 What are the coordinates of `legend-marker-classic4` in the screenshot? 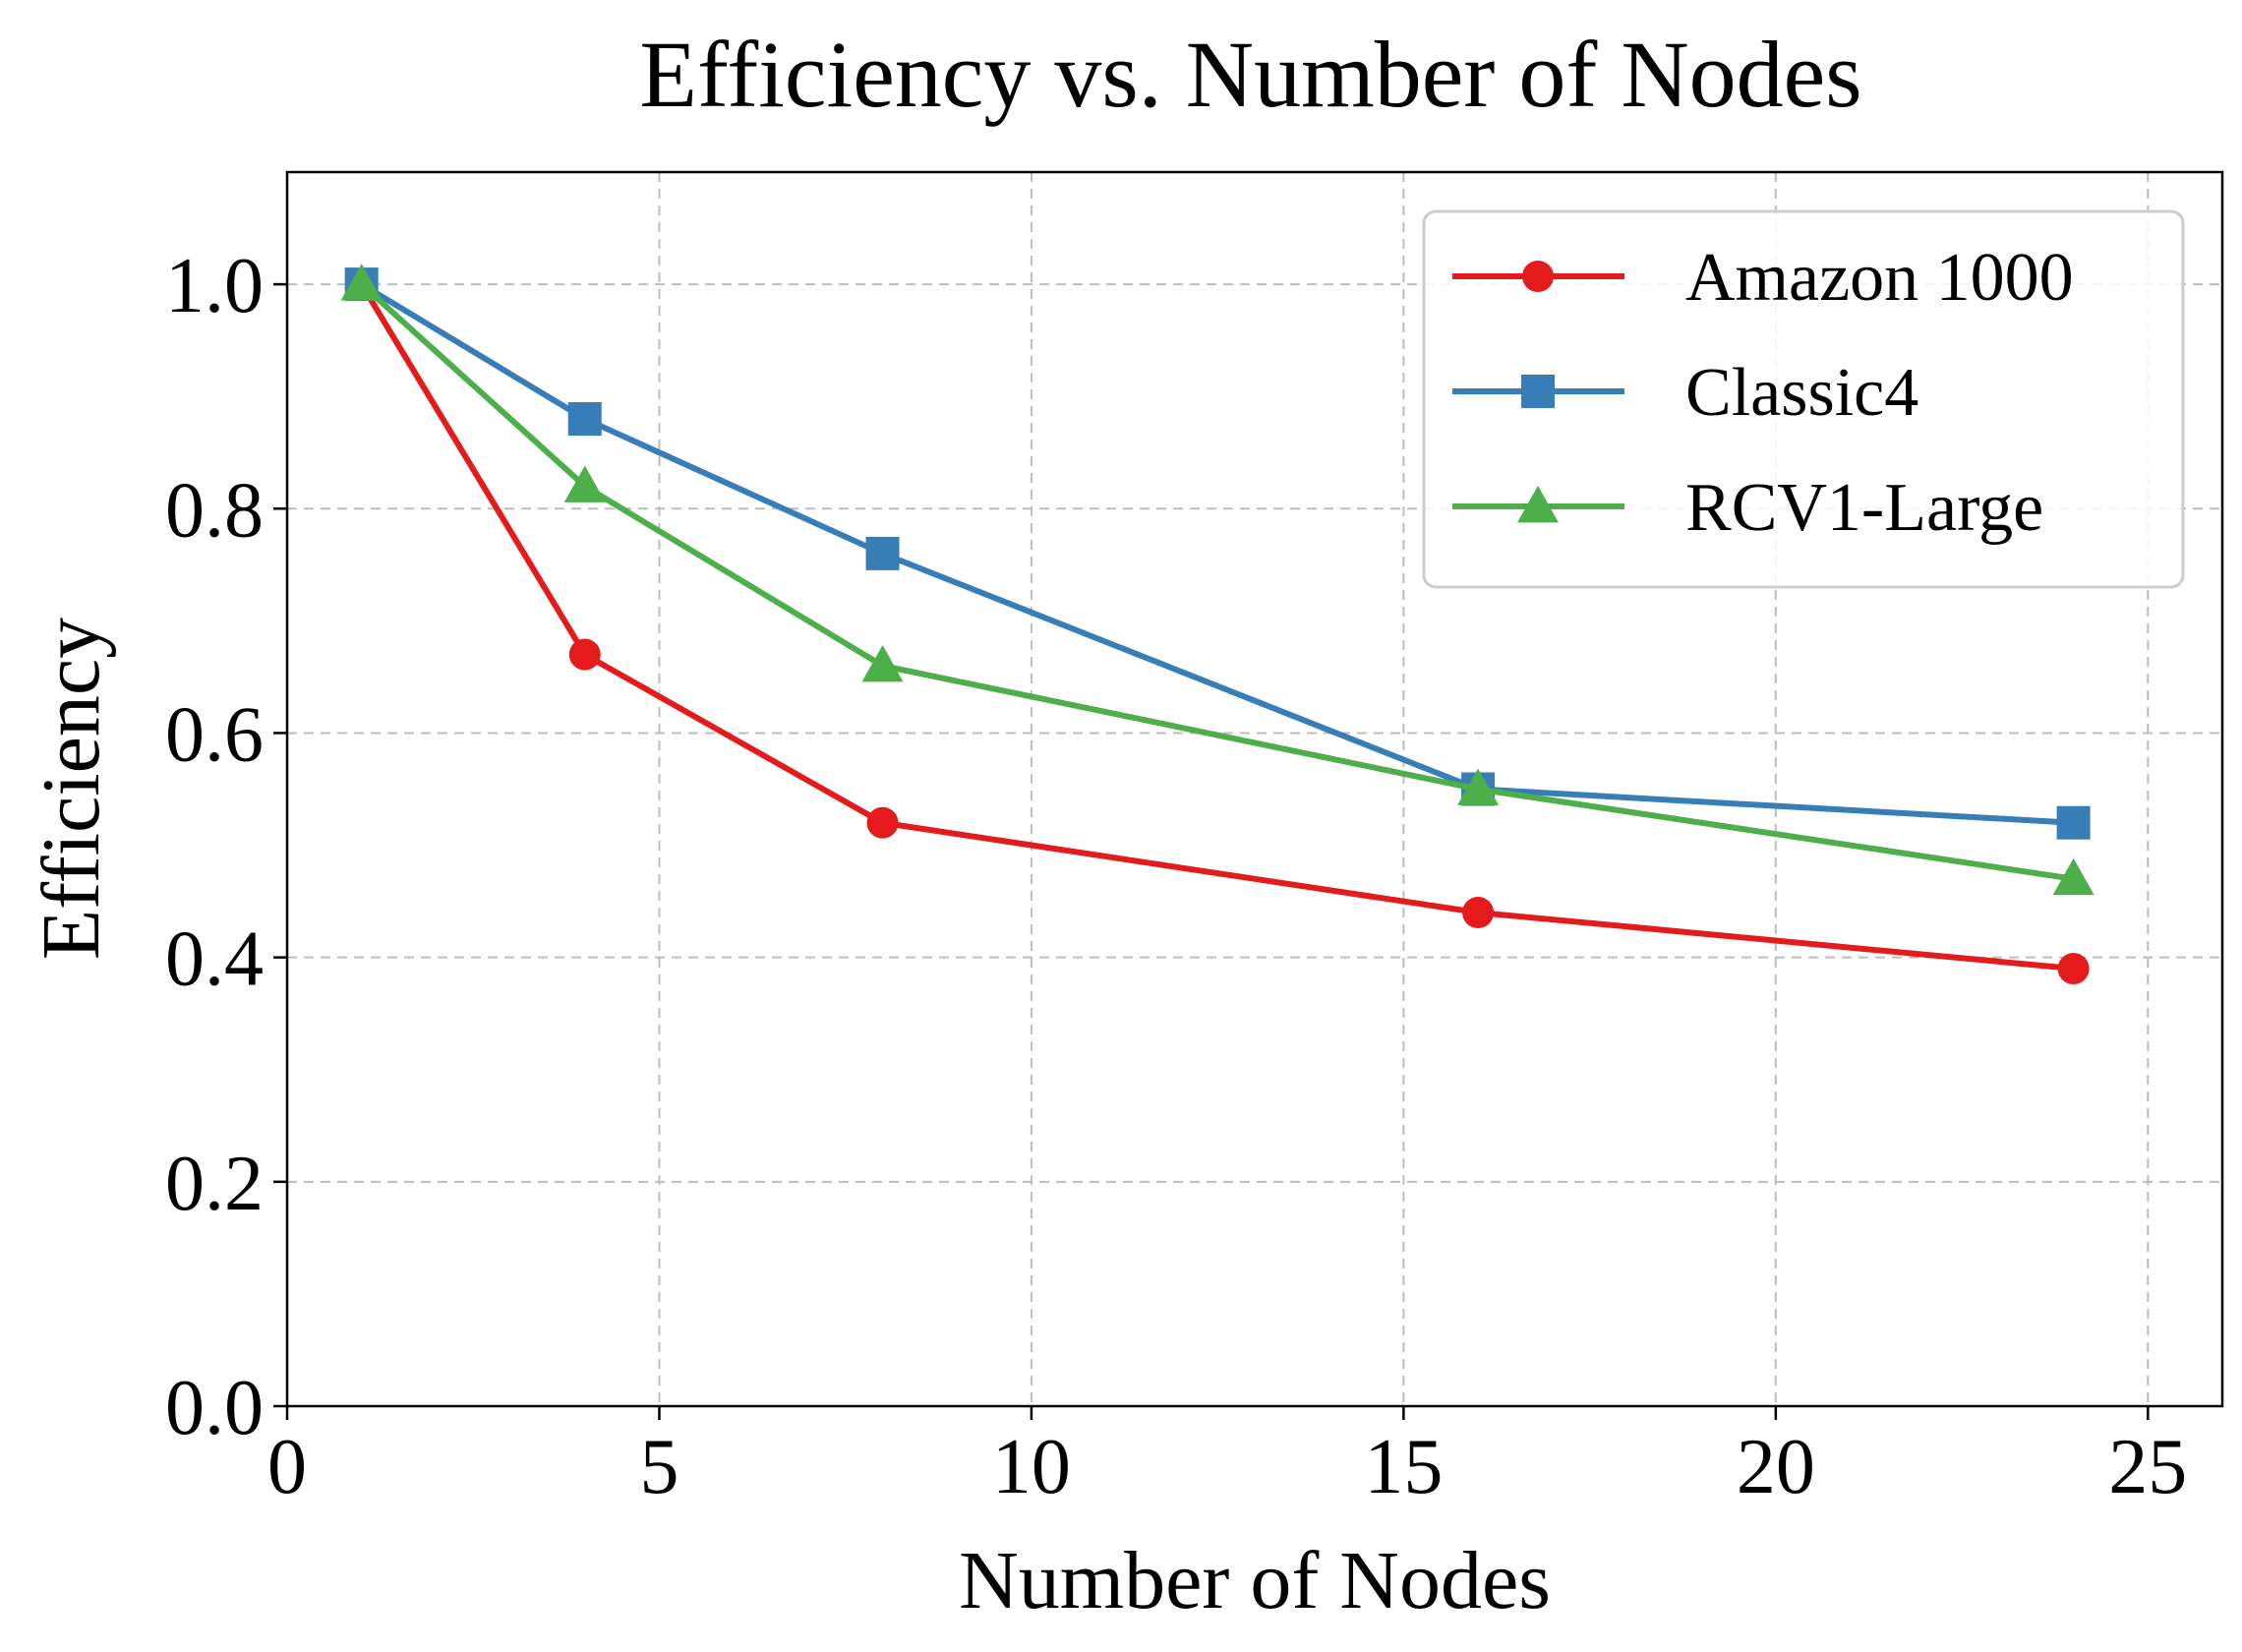 It's located at (1538, 391).